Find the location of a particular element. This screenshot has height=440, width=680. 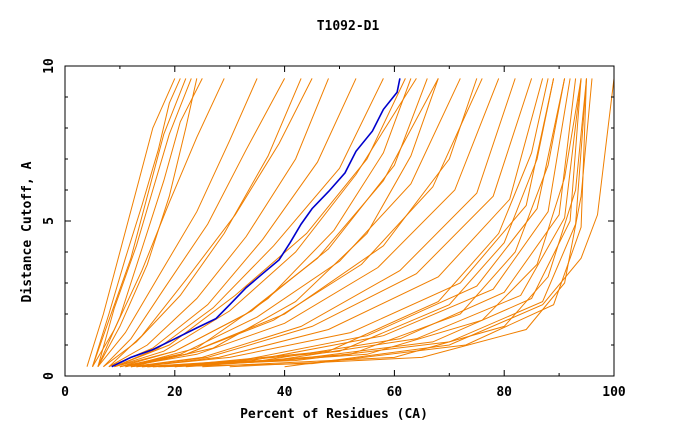

x-tick-label: 20 is located at coordinates (175, 392).